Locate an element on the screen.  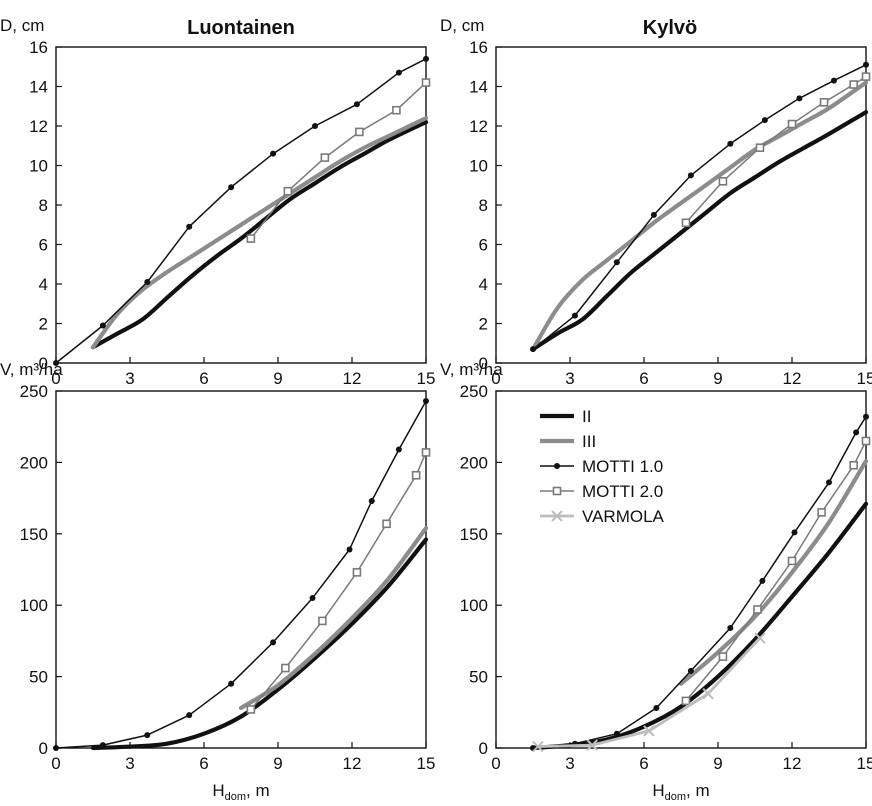
legend-label: VARMOLA is located at coordinates (623, 516).